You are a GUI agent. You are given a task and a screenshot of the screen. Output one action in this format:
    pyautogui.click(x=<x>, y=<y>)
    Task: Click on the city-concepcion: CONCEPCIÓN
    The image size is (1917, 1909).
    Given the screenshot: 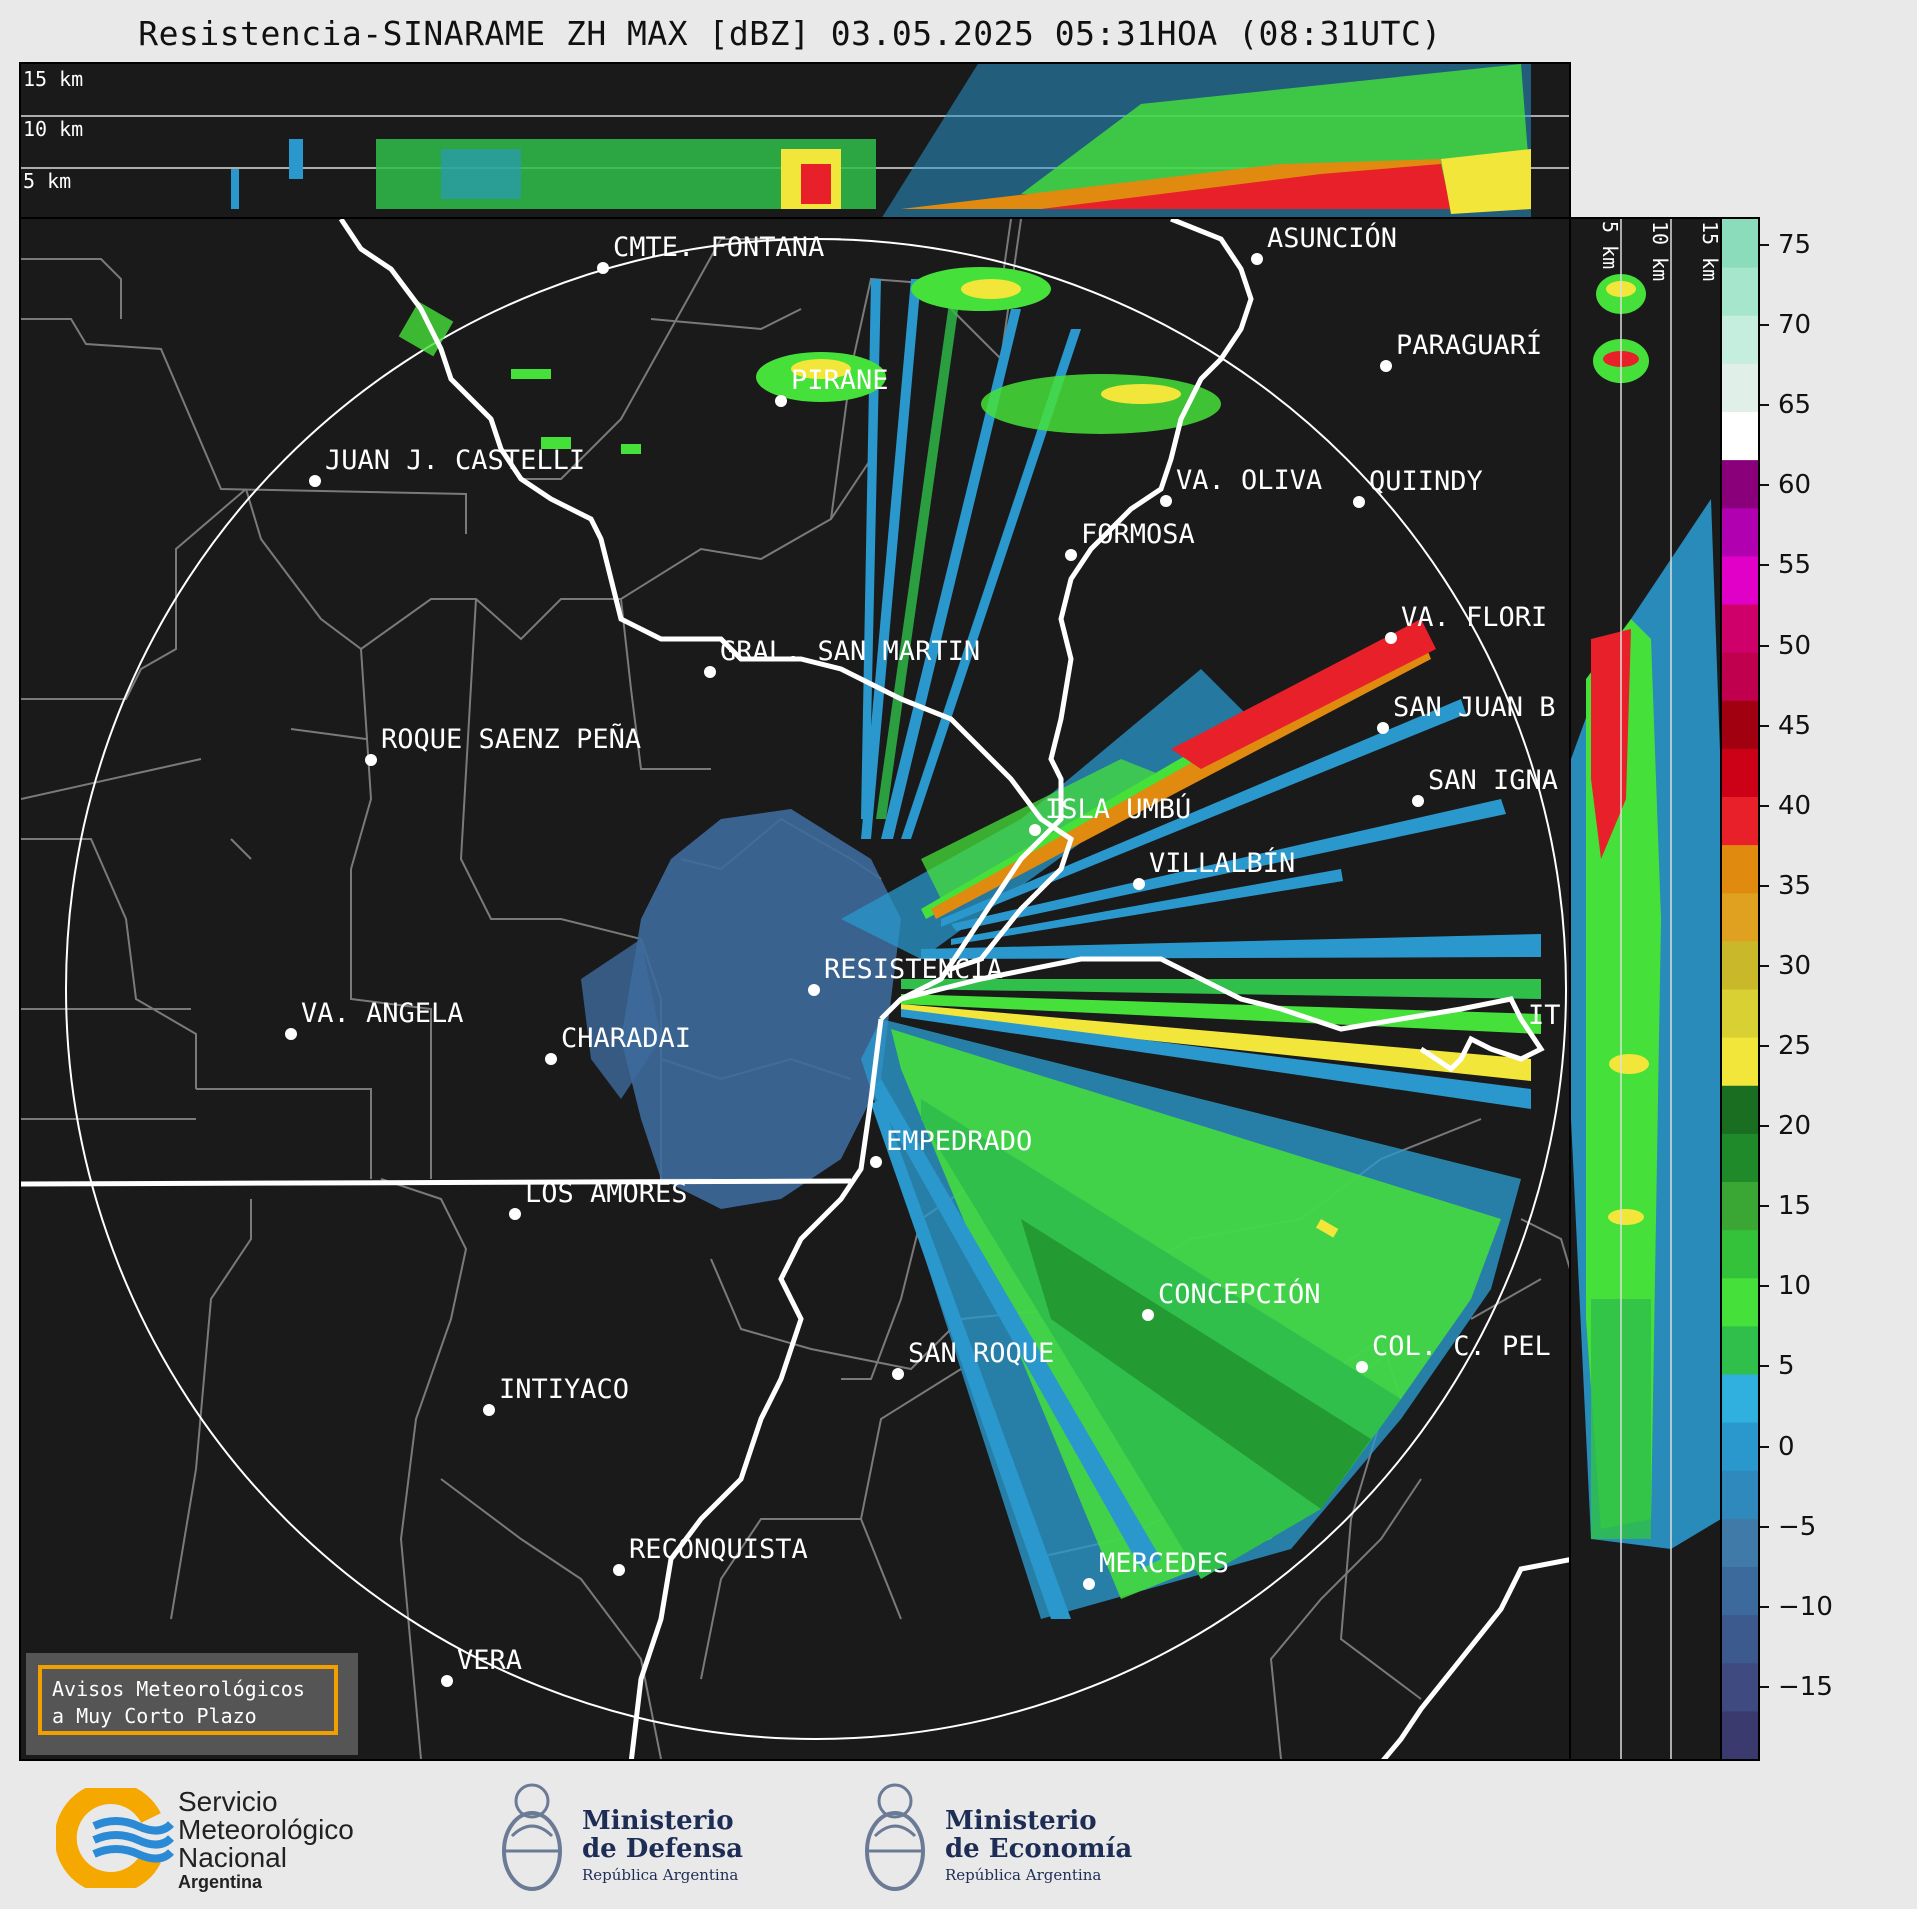 What is the action you would take?
    pyautogui.click(x=1239, y=1294)
    